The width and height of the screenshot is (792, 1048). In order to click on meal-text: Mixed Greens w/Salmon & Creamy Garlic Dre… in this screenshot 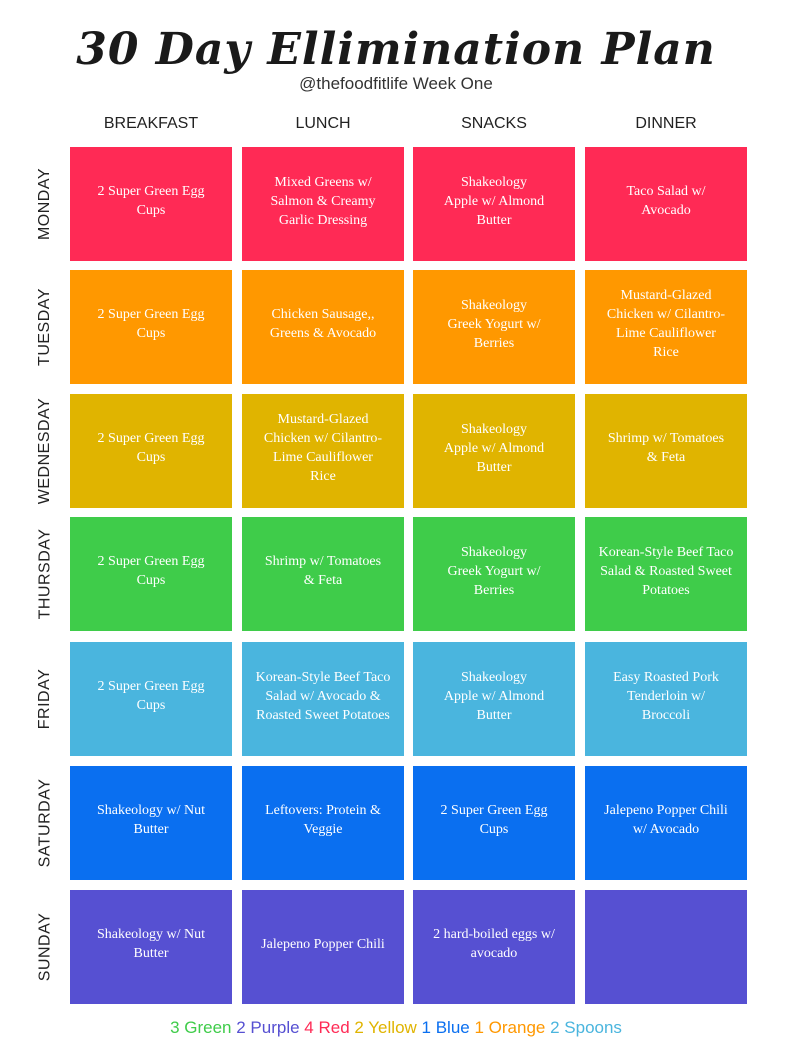, I will do `click(323, 201)`.